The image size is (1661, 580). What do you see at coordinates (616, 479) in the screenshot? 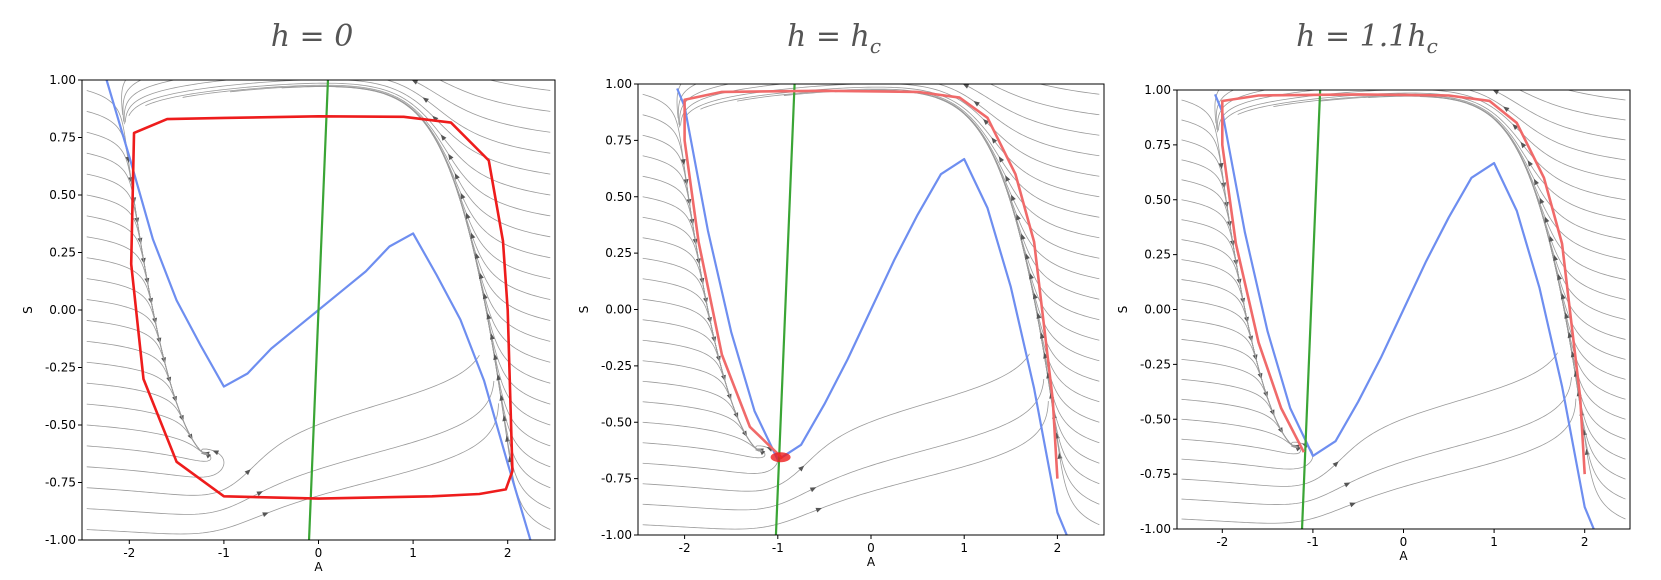
I see `y-tick-label: -0.75` at bounding box center [616, 479].